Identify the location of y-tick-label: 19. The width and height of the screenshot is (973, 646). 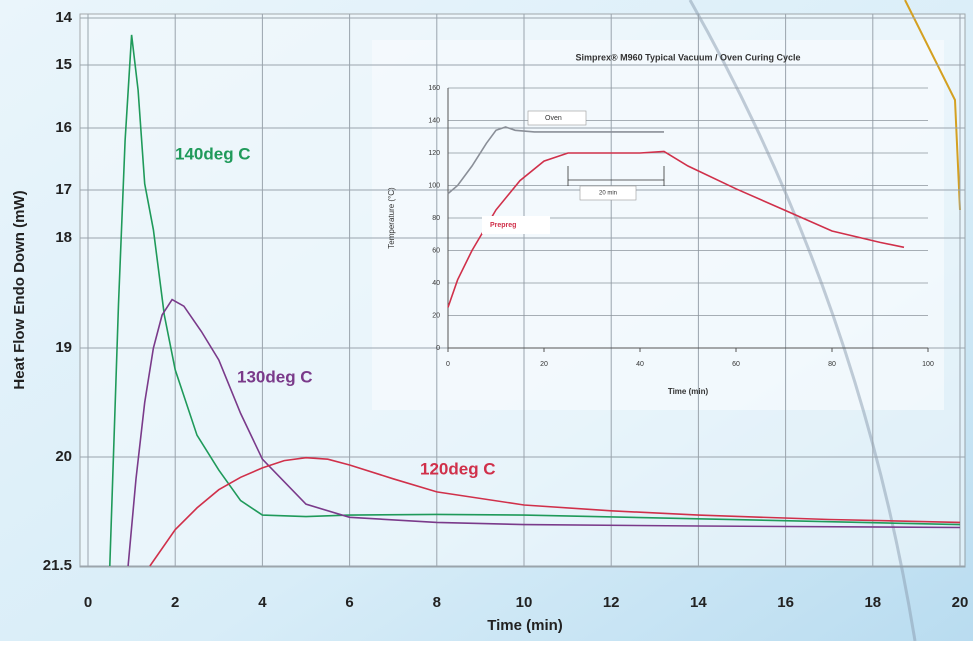
(63, 347).